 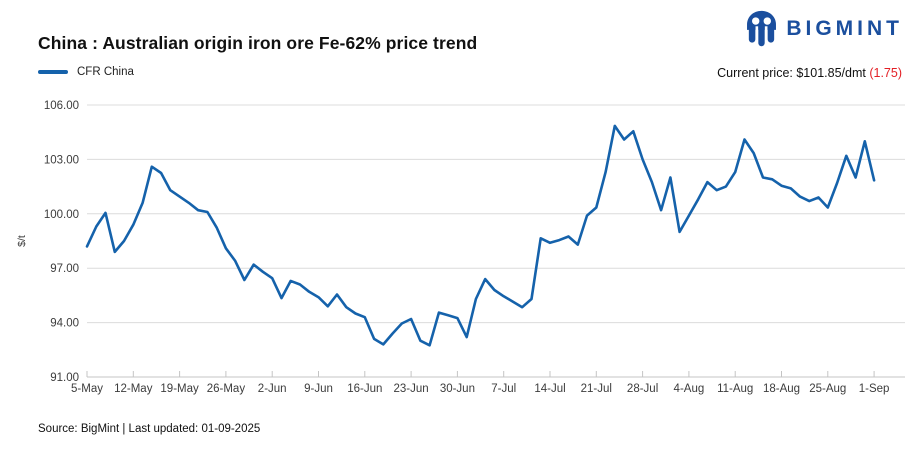 What do you see at coordinates (596, 389) in the screenshot?
I see `x-axis-tick-label: 21-Jul` at bounding box center [596, 389].